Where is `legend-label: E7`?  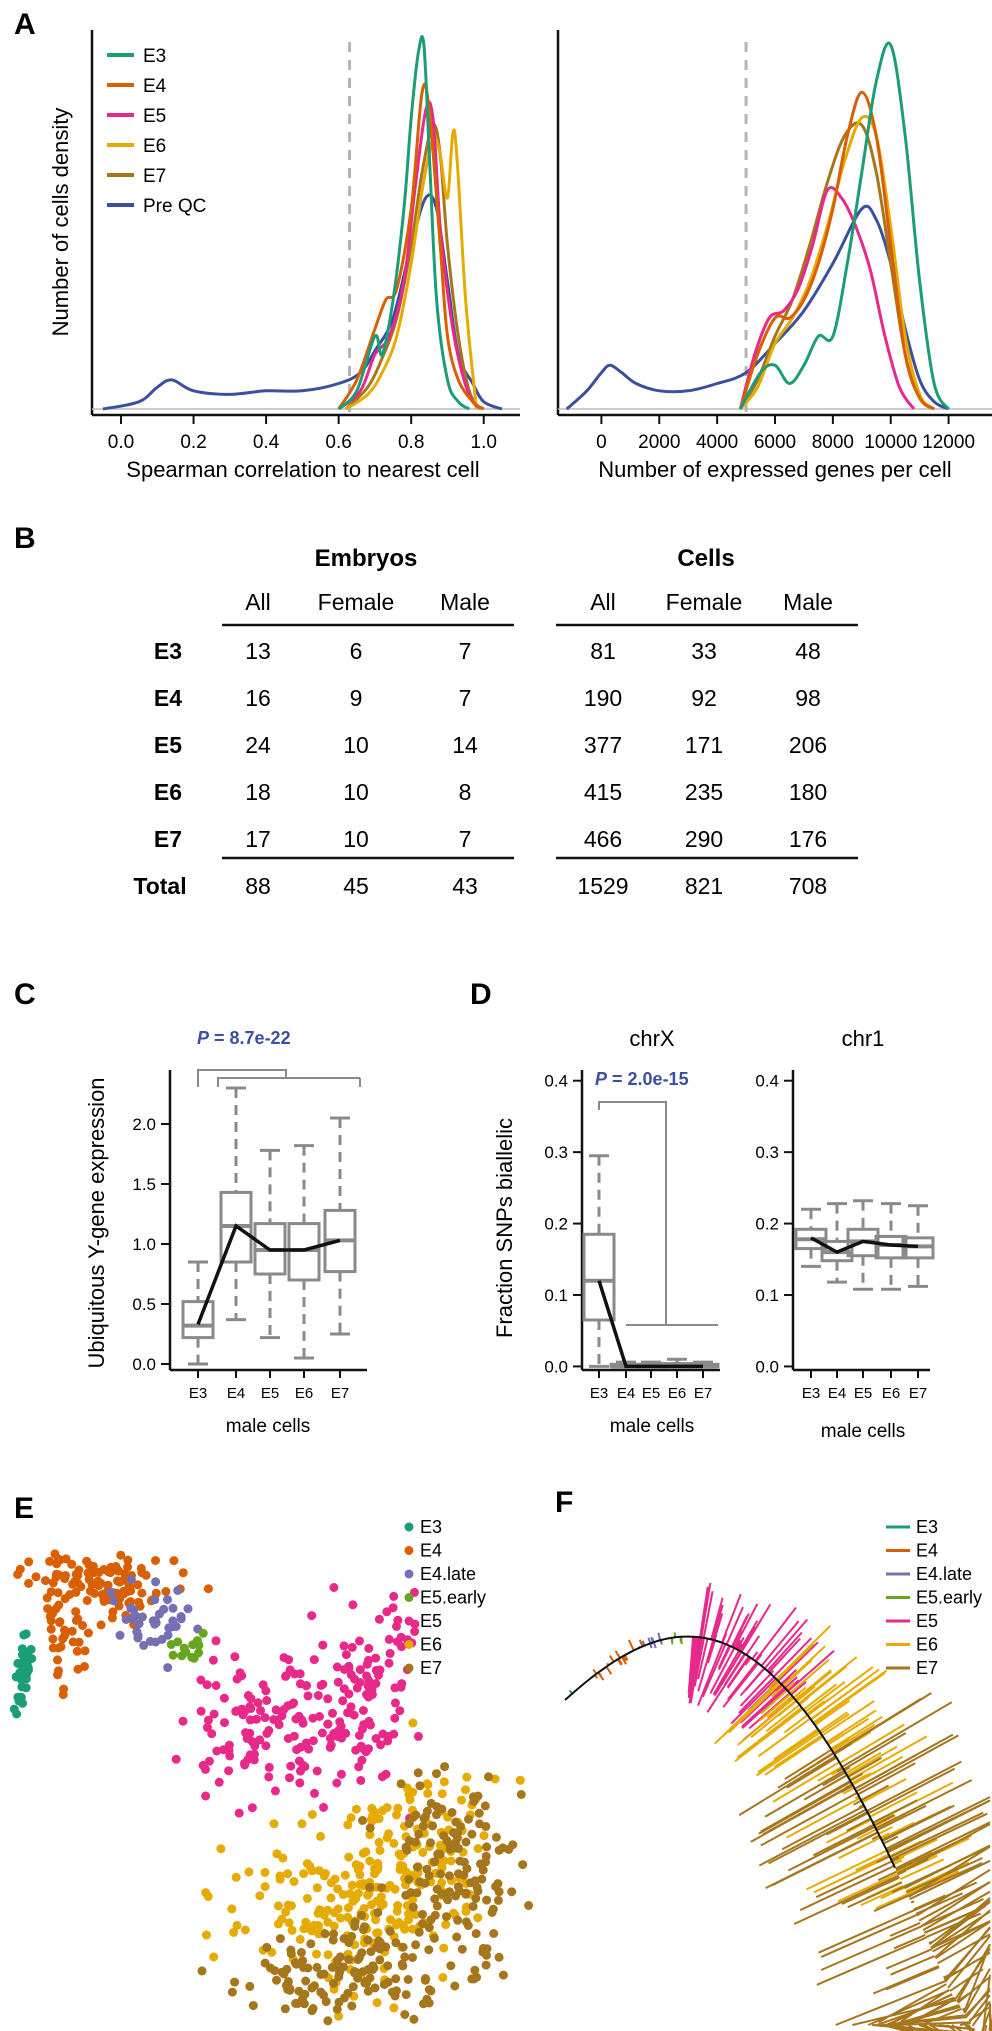
legend-label: E7 is located at coordinates (154, 176).